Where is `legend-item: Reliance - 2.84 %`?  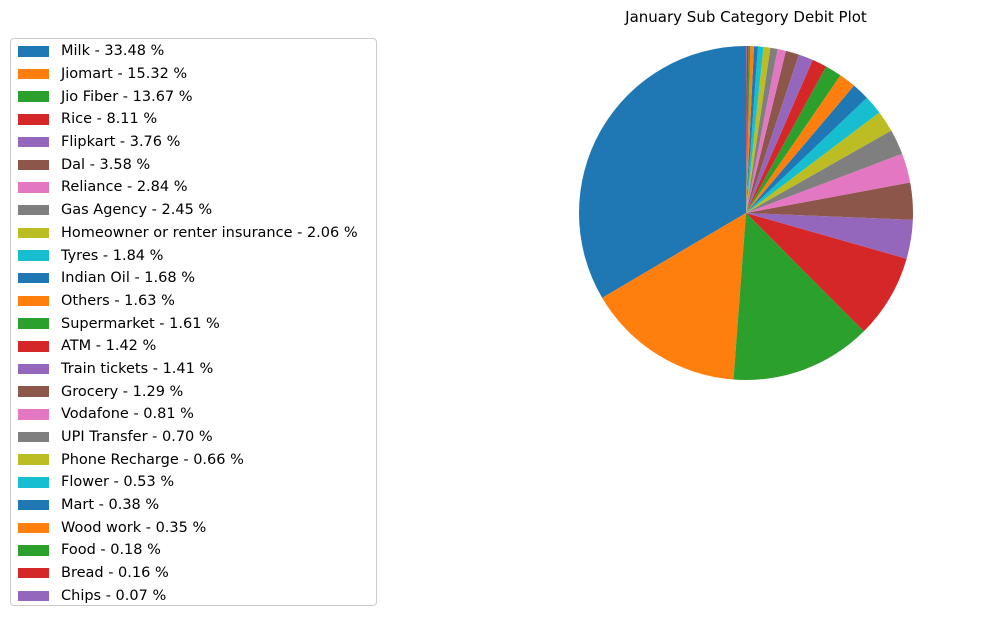 legend-item: Reliance - 2.84 % is located at coordinates (193, 187).